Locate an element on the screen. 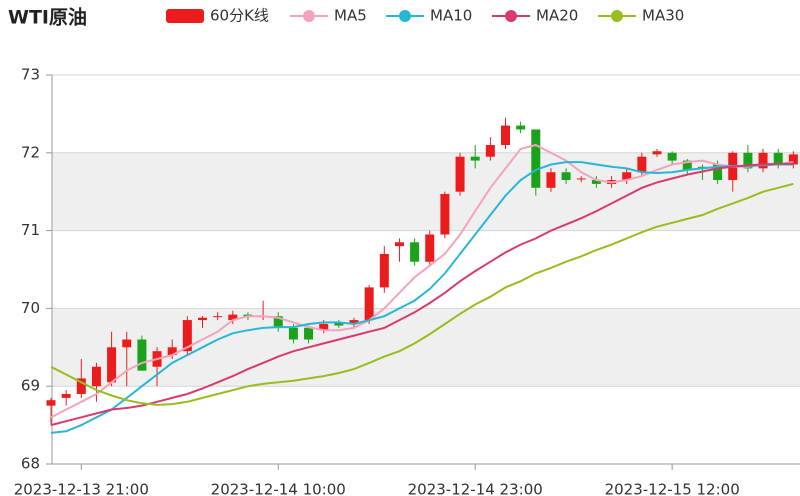  y-tick-label: 70 is located at coordinates (30, 308).